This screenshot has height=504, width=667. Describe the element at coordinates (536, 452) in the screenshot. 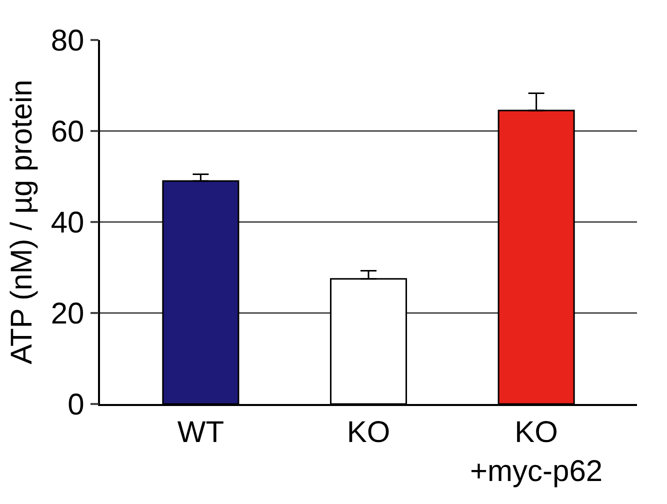

I see `x-tick-label: KO +myc-p62` at that location.